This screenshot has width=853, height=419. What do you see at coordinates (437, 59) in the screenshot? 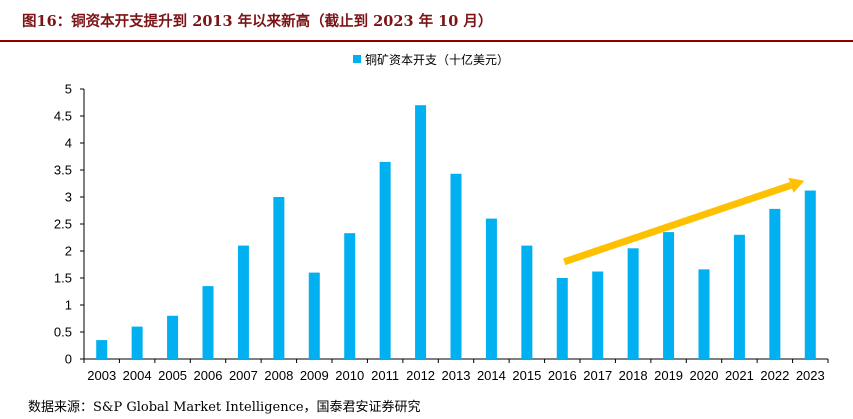
I see `legend-label: 铜矿资本开支（十亿美元）` at bounding box center [437, 59].